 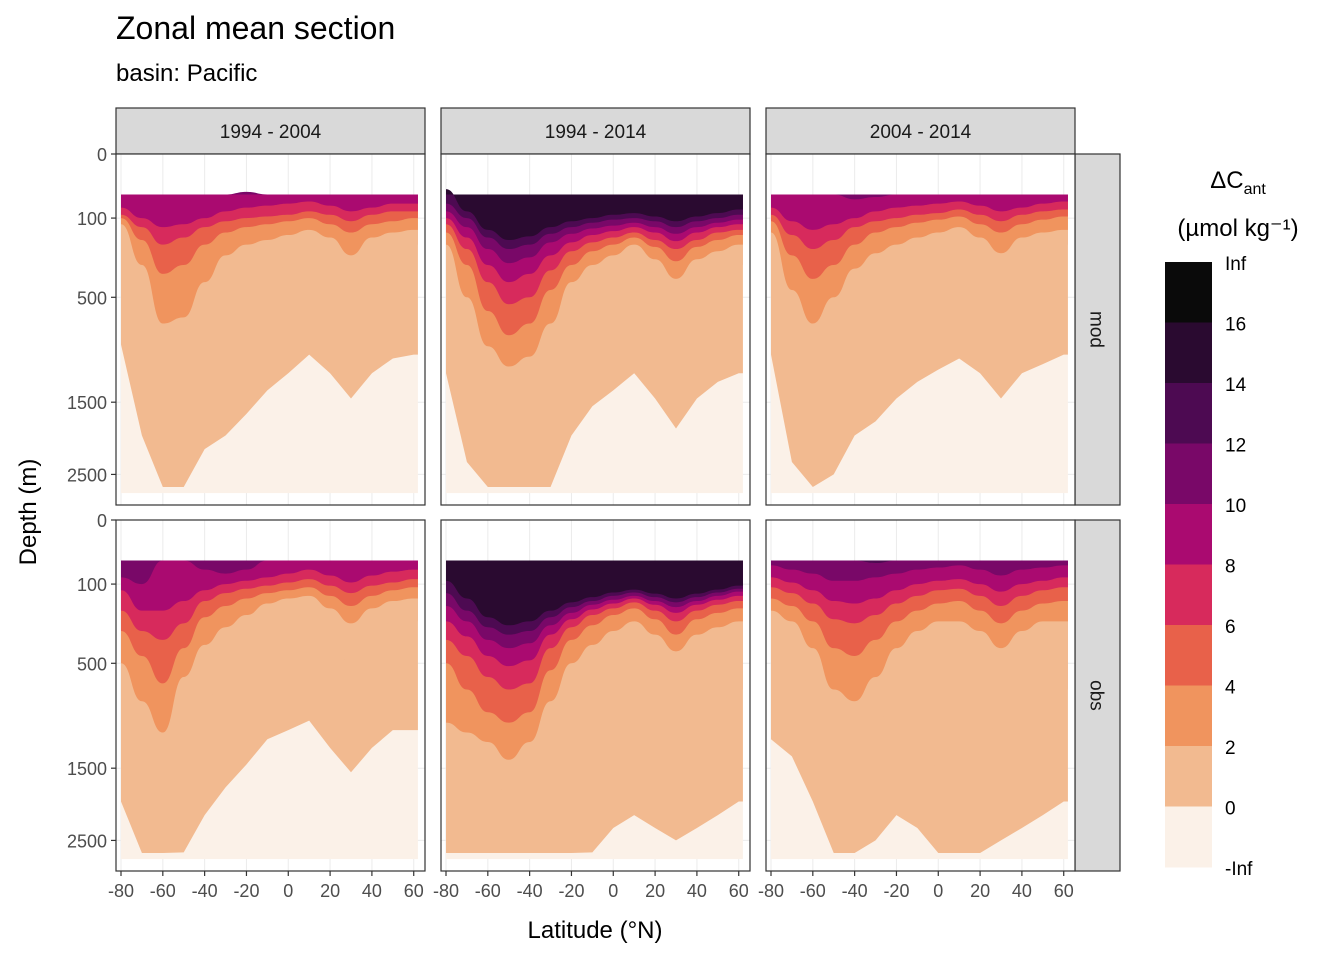 I want to click on legend-label: 0, so click(x=1230, y=809).